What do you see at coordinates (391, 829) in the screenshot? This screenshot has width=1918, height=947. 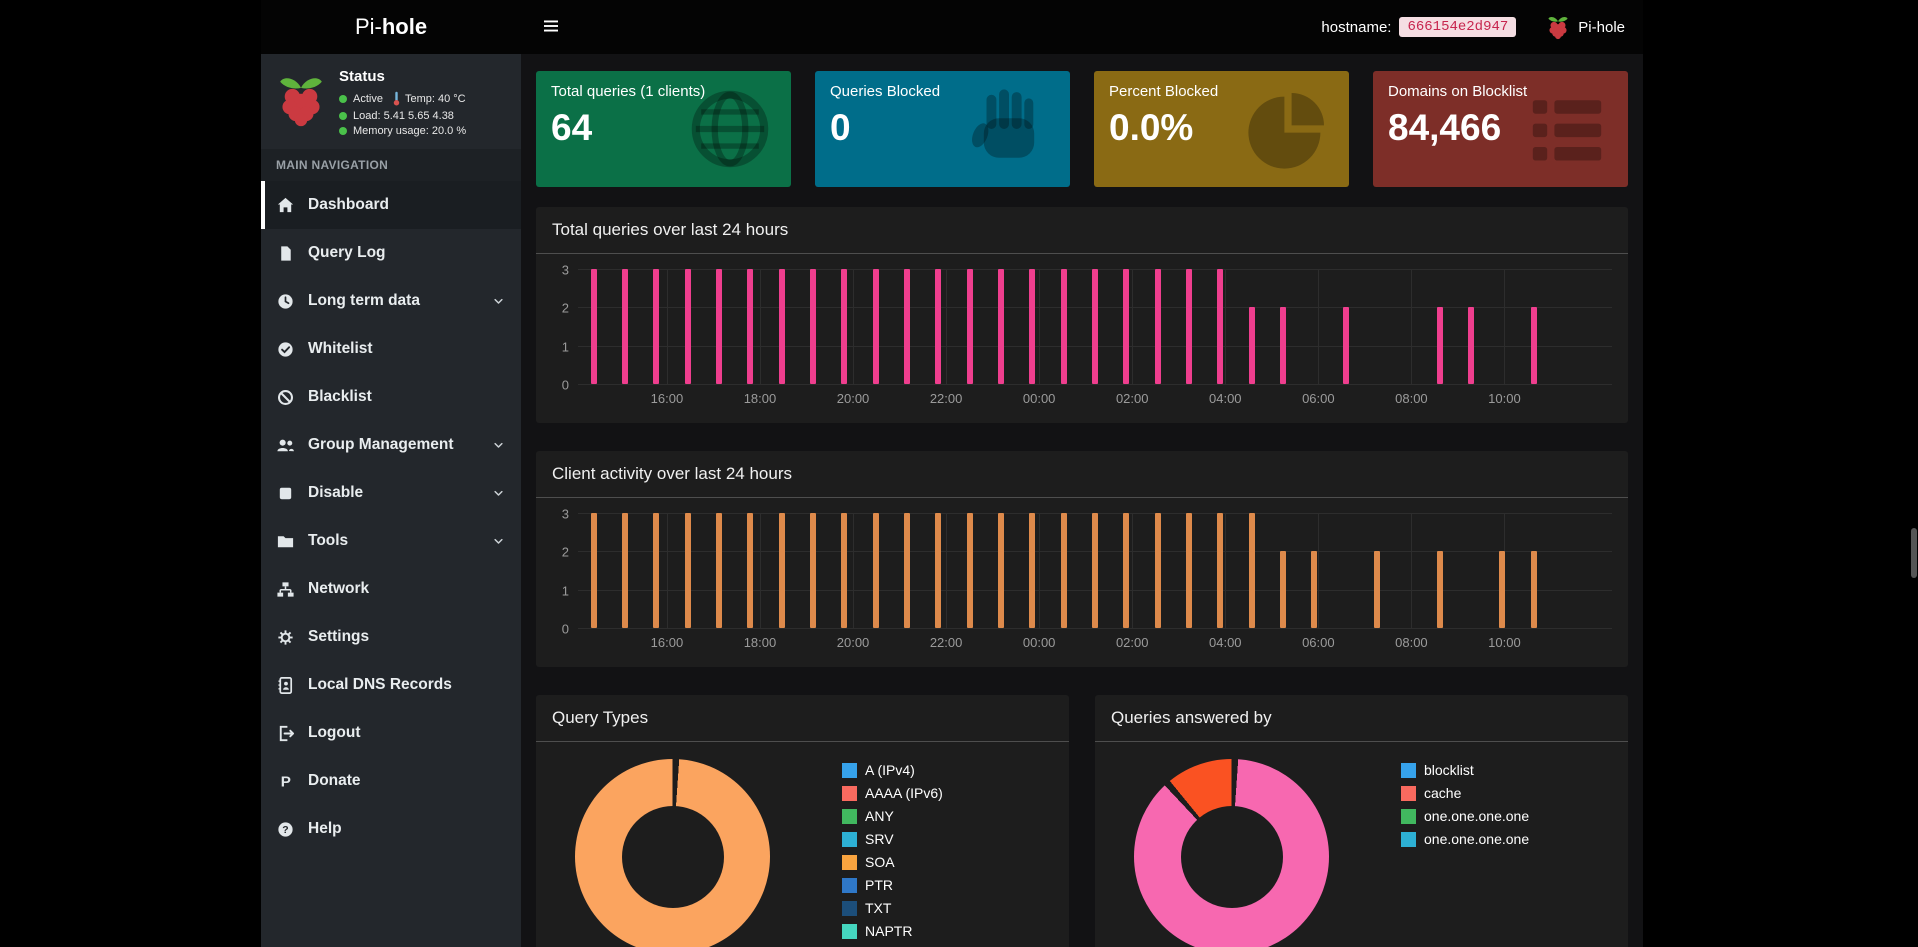 I see `sidebar-item-help: Help` at bounding box center [391, 829].